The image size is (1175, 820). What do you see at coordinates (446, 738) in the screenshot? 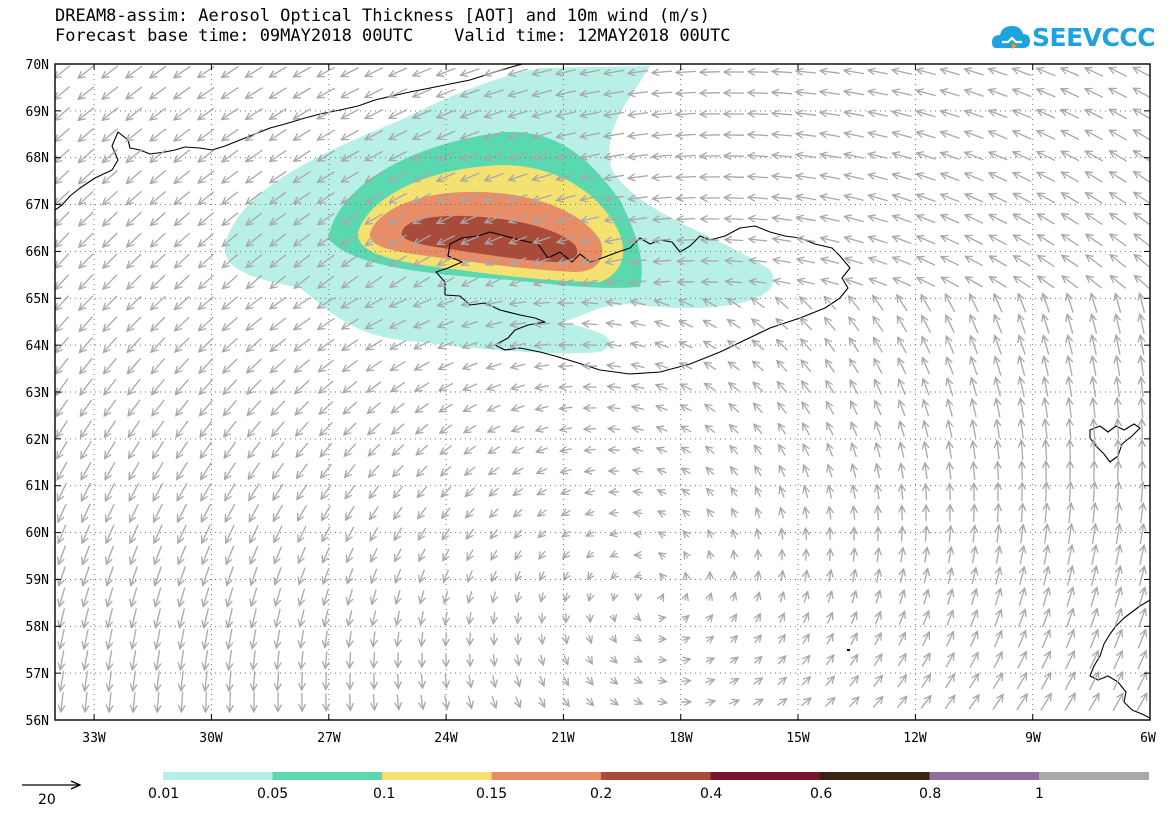
I see `lon-label: 24W` at bounding box center [446, 738].